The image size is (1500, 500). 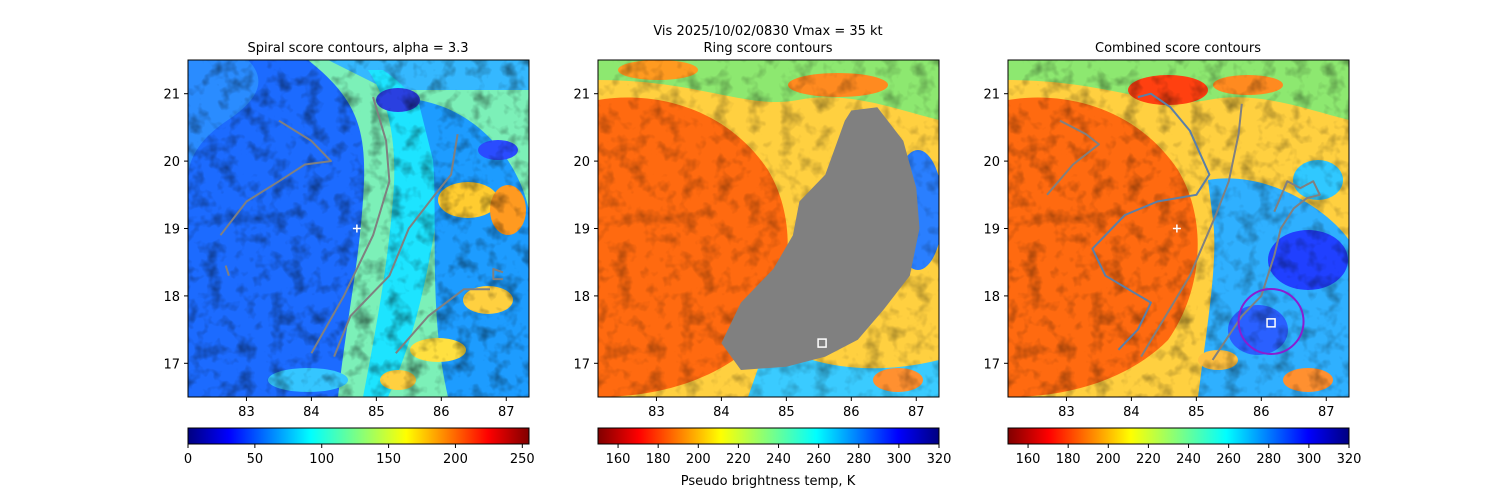 What do you see at coordinates (767, 48) in the screenshot?
I see `panel-title: Ring score contours` at bounding box center [767, 48].